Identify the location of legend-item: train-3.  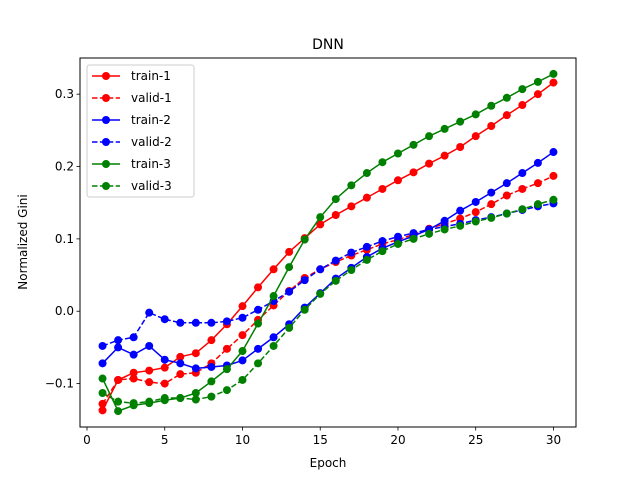
(131, 164).